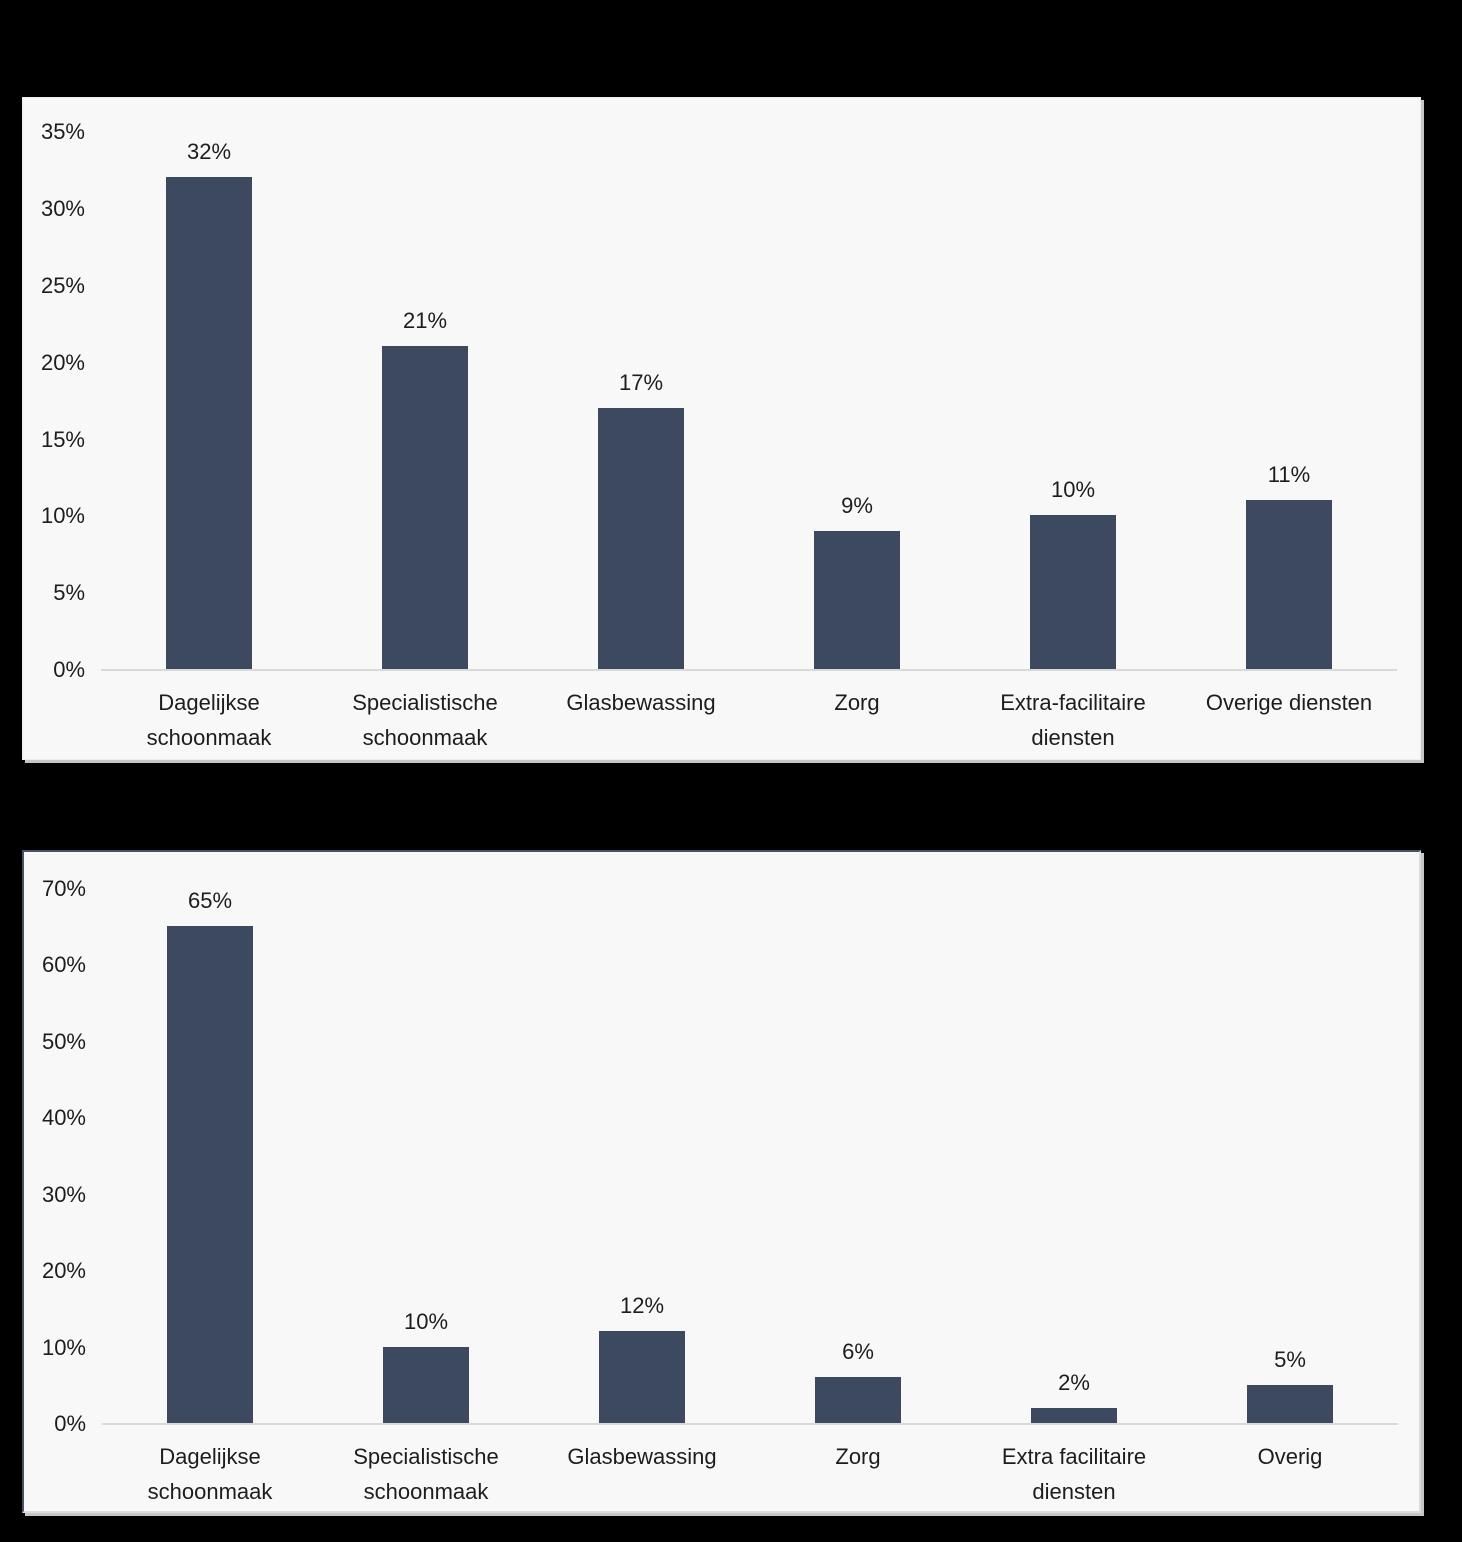 Image resolution: width=1462 pixels, height=1542 pixels. What do you see at coordinates (62, 131) in the screenshot?
I see `y-tick-label: 35%` at bounding box center [62, 131].